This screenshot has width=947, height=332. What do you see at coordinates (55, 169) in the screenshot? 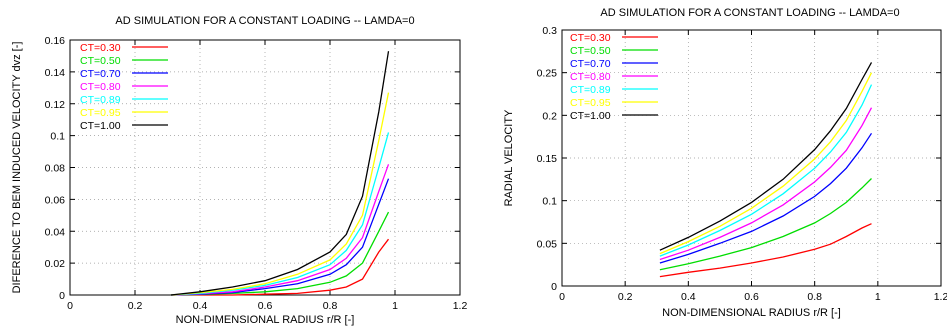
I see `y-tick-label: 0.08` at bounding box center [55, 169].